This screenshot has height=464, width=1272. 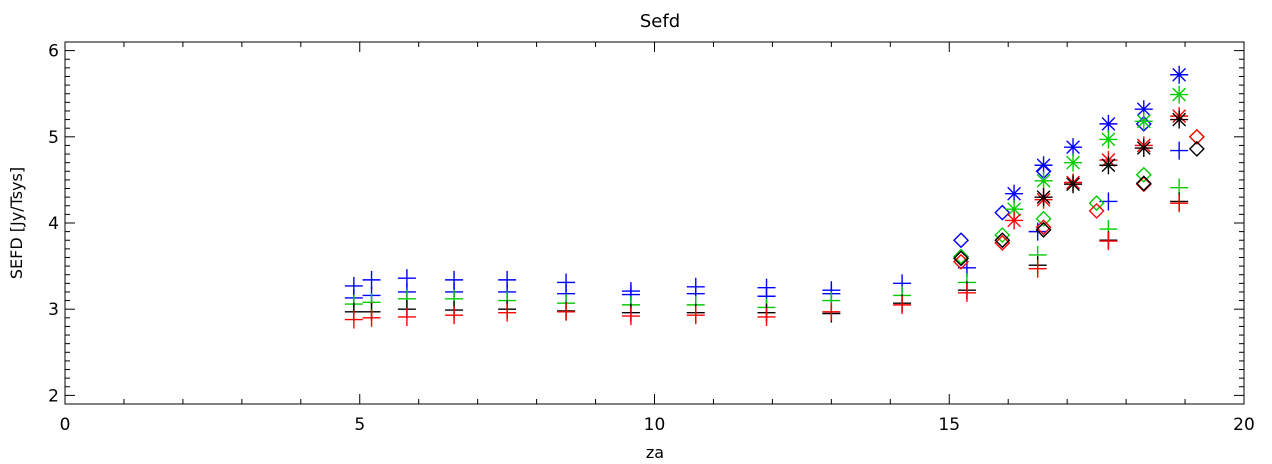 I want to click on y-tick-label: 4, so click(x=53, y=224).